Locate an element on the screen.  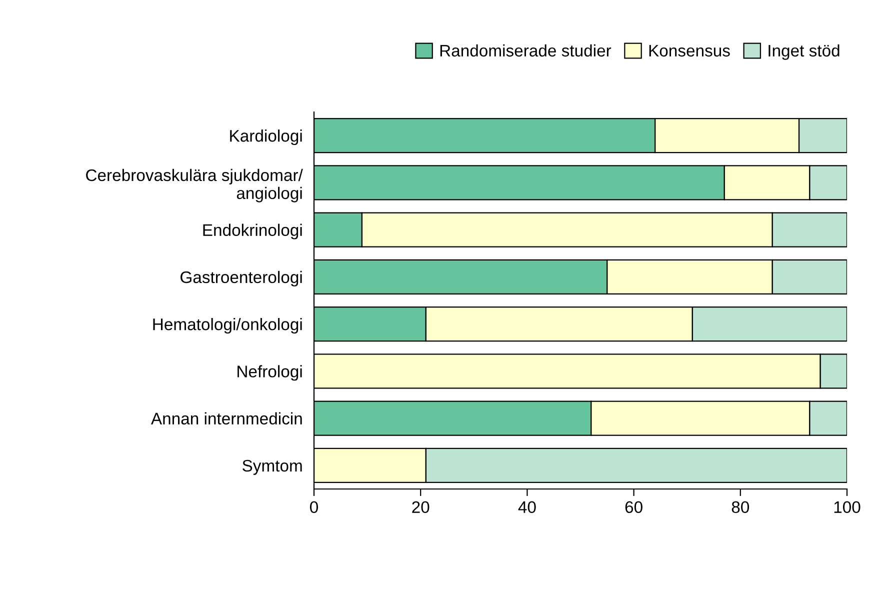
x-tick-label: 0 is located at coordinates (314, 507).